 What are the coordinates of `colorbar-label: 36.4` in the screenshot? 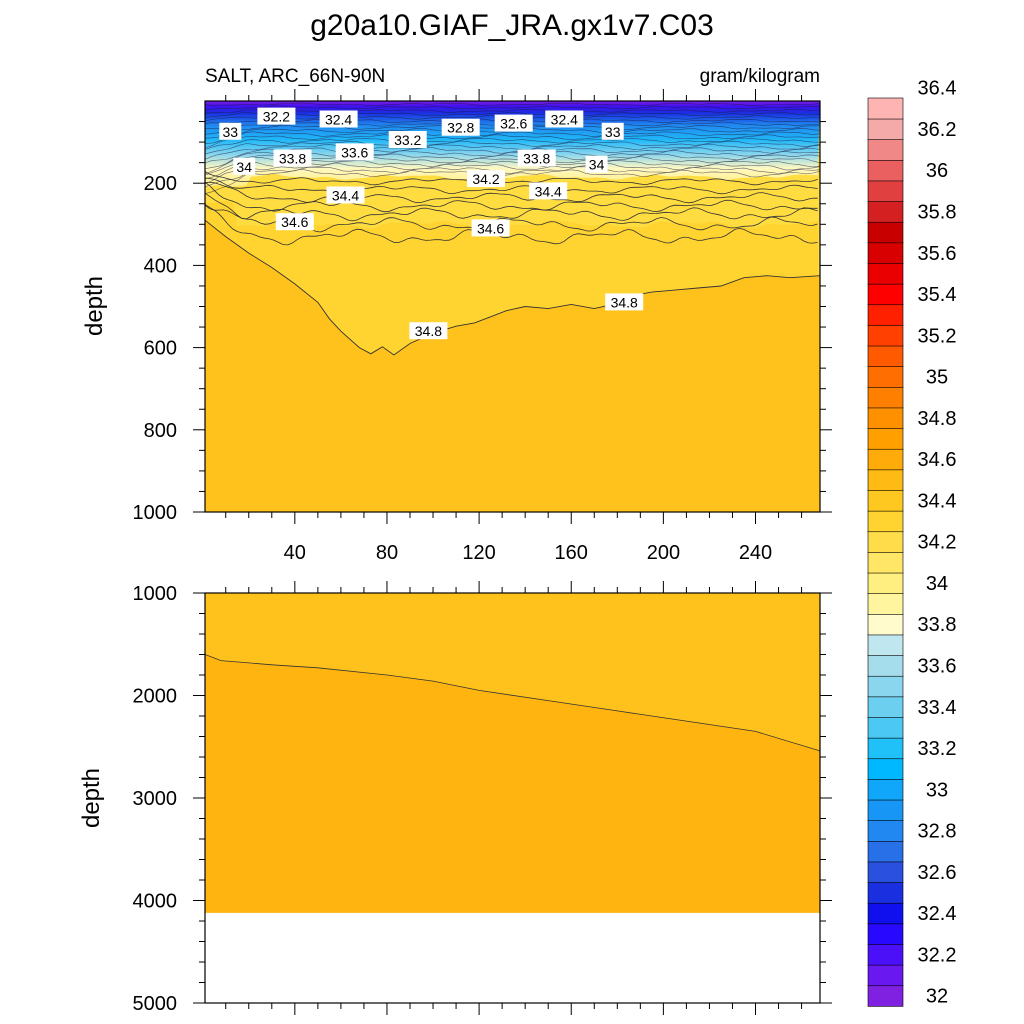 It's located at (937, 89).